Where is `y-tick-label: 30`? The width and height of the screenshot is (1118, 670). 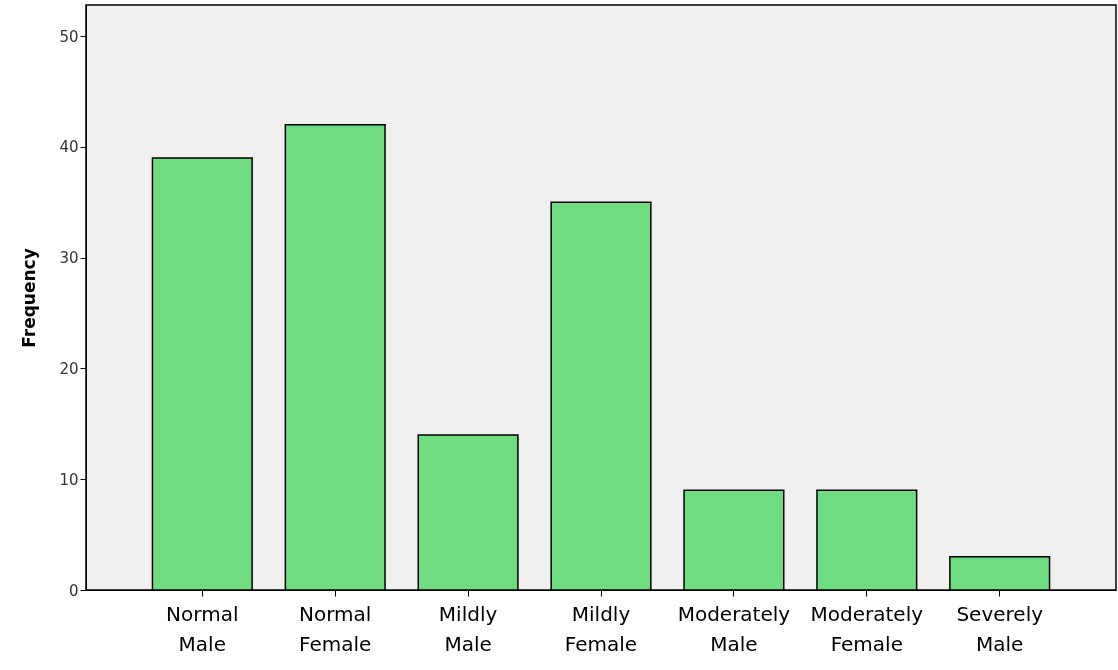 y-tick-label: 30 is located at coordinates (69, 258).